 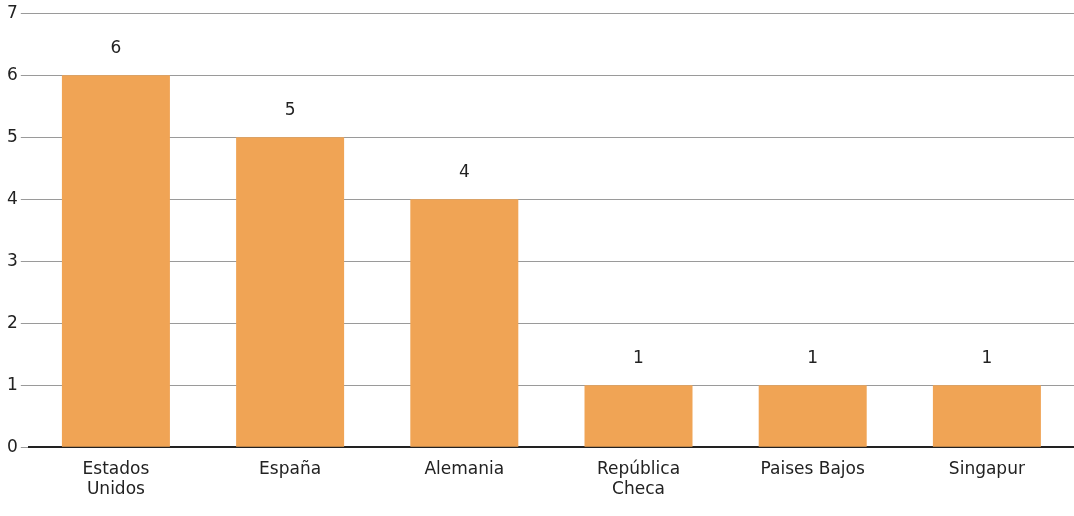 What do you see at coordinates (116, 478) in the screenshot?
I see `x-tick-label: Estados Unidos` at bounding box center [116, 478].